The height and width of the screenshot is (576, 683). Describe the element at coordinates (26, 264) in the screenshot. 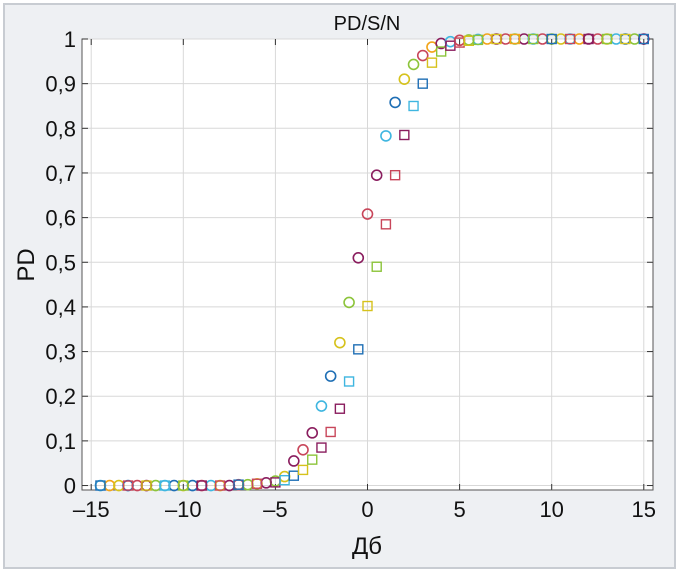

I see `y-axis-title: PD` at that location.